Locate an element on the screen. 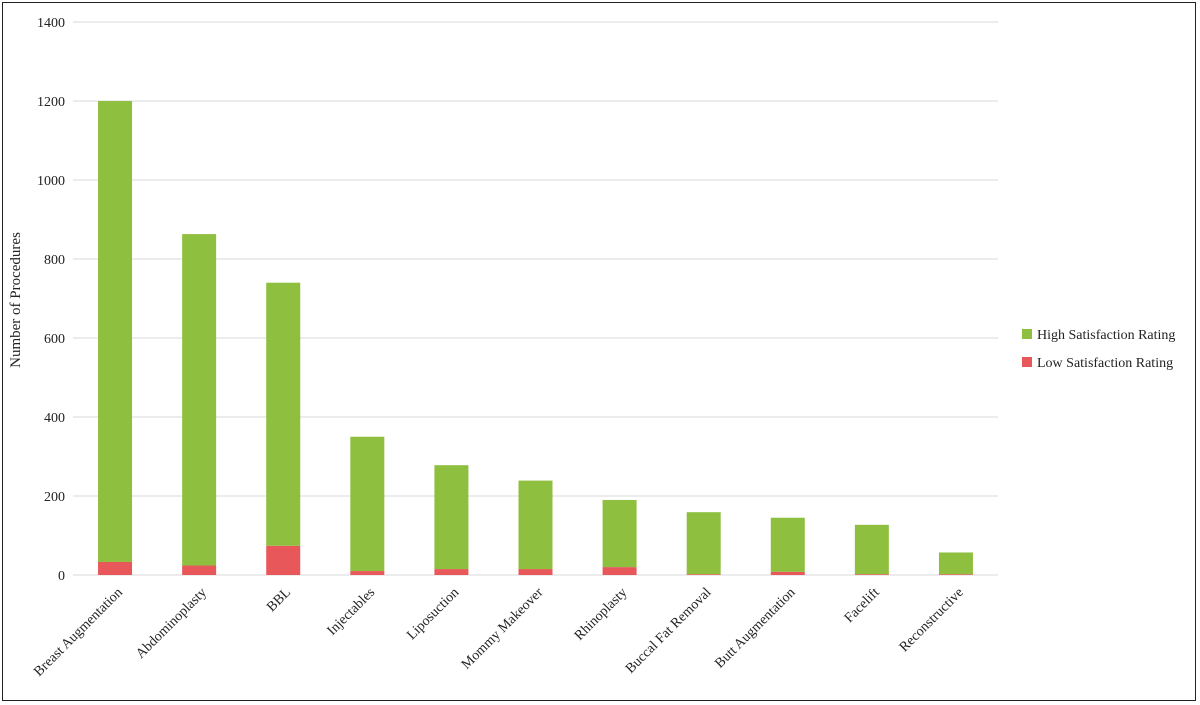 Image resolution: width=1200 pixels, height=705 pixels. x-tick-label: Mommy Makeover is located at coordinates (503, 629).